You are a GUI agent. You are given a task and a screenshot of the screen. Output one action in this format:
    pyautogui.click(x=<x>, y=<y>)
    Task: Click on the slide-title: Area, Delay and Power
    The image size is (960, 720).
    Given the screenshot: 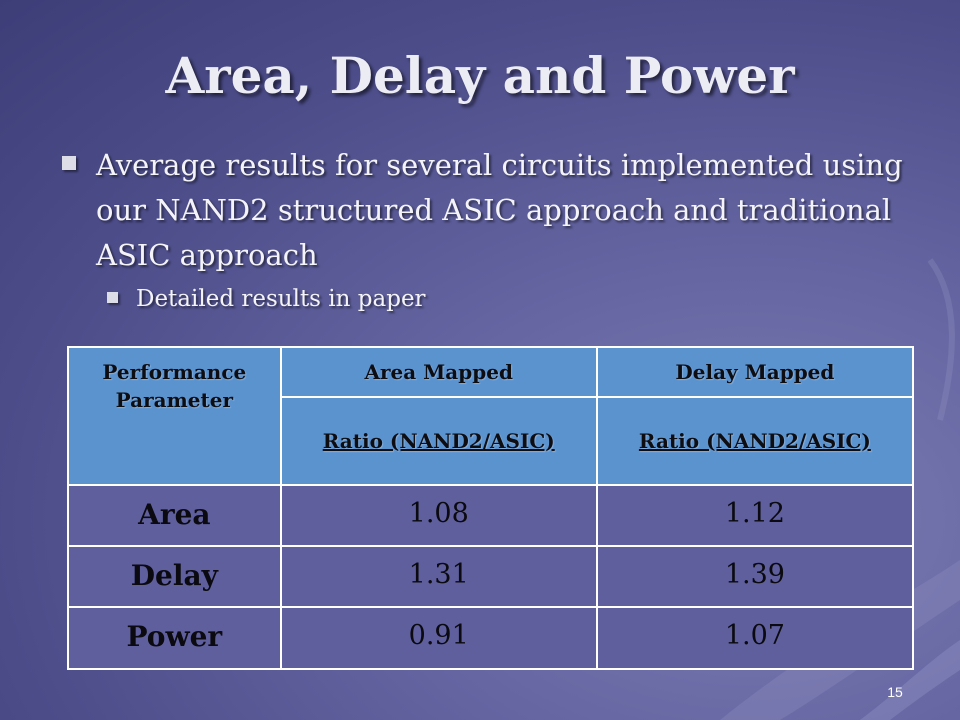 What is the action you would take?
    pyautogui.click(x=480, y=75)
    